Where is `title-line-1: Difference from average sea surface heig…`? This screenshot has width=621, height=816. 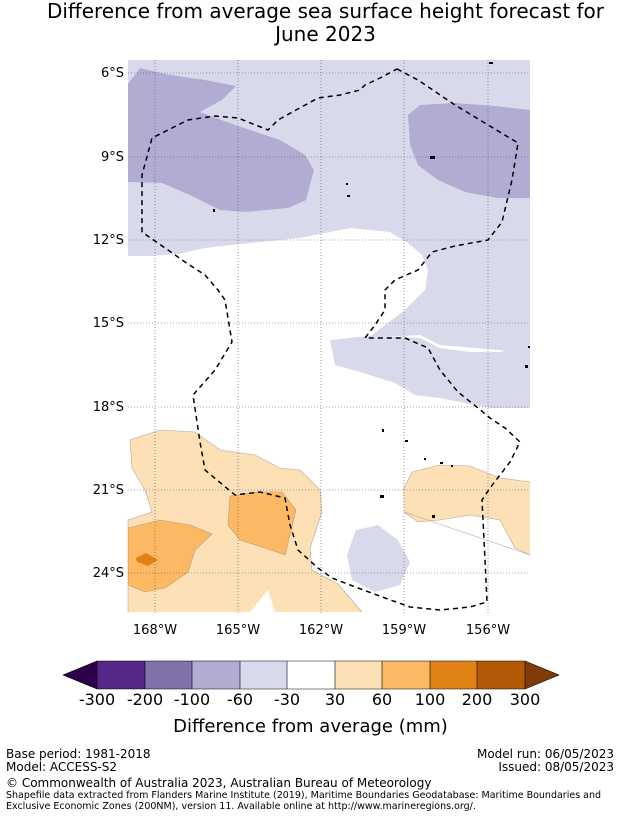 title-line-1: Difference from average sea surface heig… is located at coordinates (325, 11).